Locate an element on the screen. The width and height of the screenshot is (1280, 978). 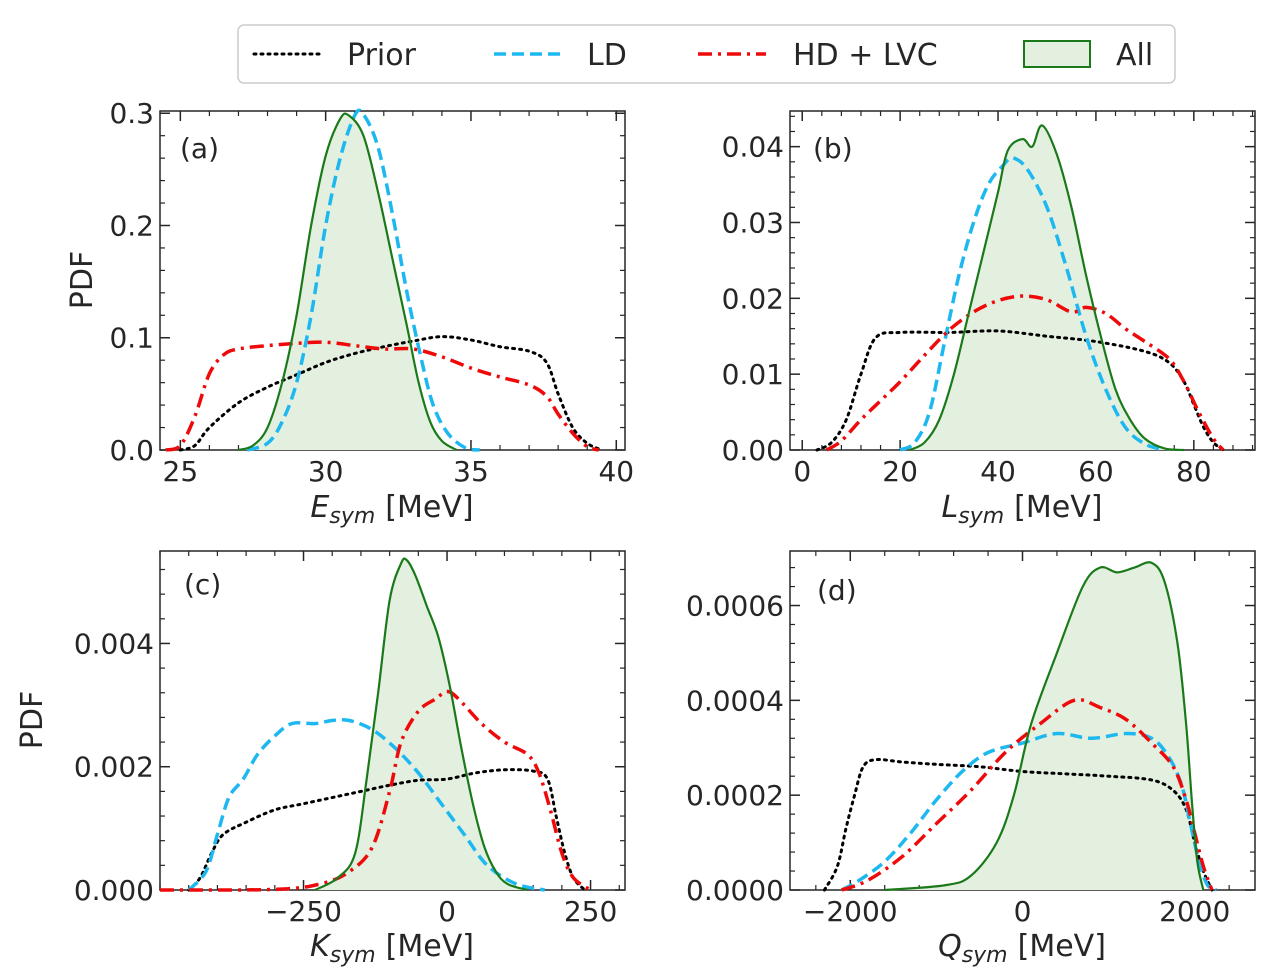
panel-tag: (b) is located at coordinates (833, 148).